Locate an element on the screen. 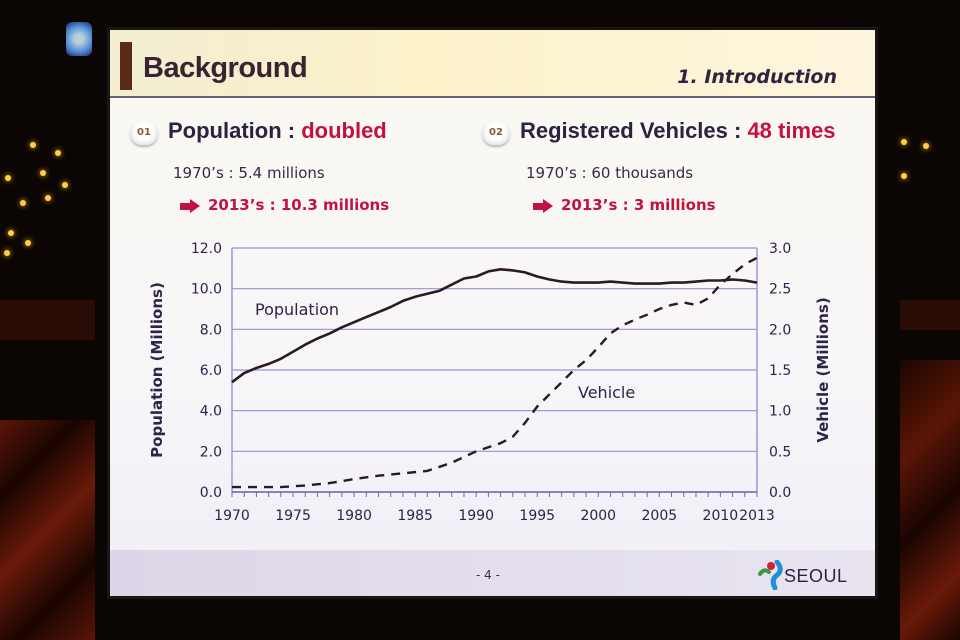  heading-highlight: doubled is located at coordinates (344, 130).